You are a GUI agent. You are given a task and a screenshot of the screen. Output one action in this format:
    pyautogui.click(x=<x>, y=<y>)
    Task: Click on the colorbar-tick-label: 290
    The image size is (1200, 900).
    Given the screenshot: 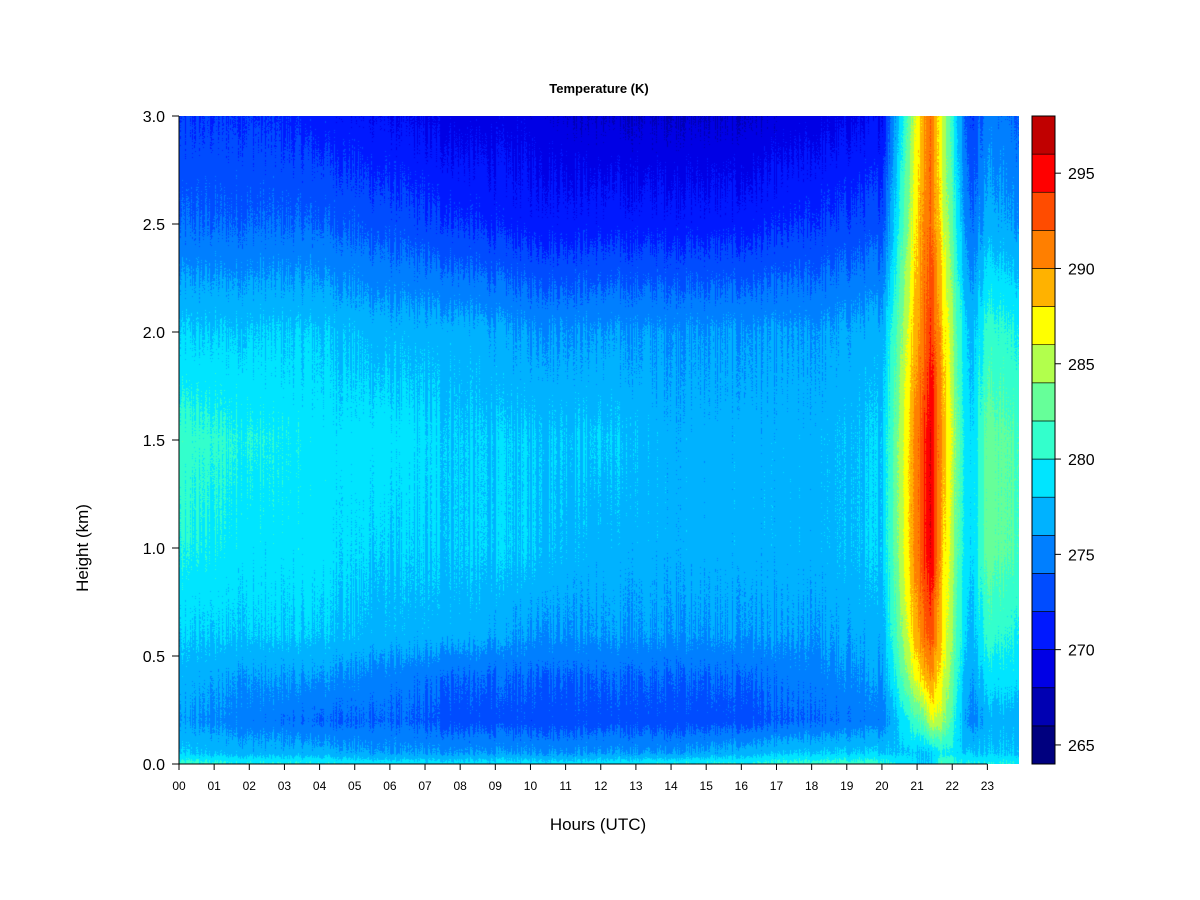 What is the action you would take?
    pyautogui.click(x=1081, y=269)
    